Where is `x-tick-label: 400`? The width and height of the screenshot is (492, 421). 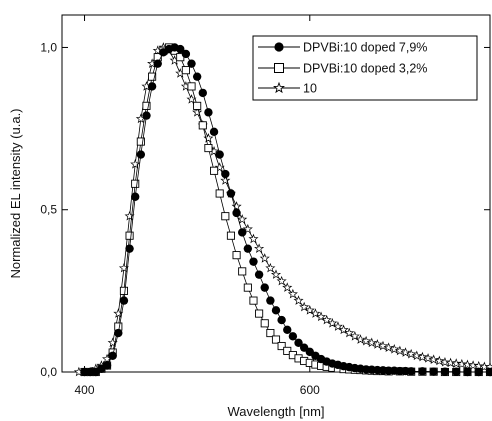
x-tick-label: 400 is located at coordinates (85, 390).